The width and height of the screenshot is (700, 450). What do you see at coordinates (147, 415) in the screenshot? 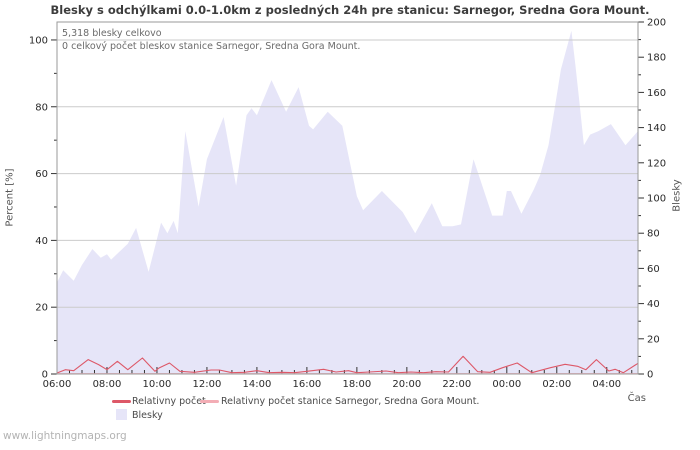
I see `legend-label-blesky: Blesky` at bounding box center [147, 415].